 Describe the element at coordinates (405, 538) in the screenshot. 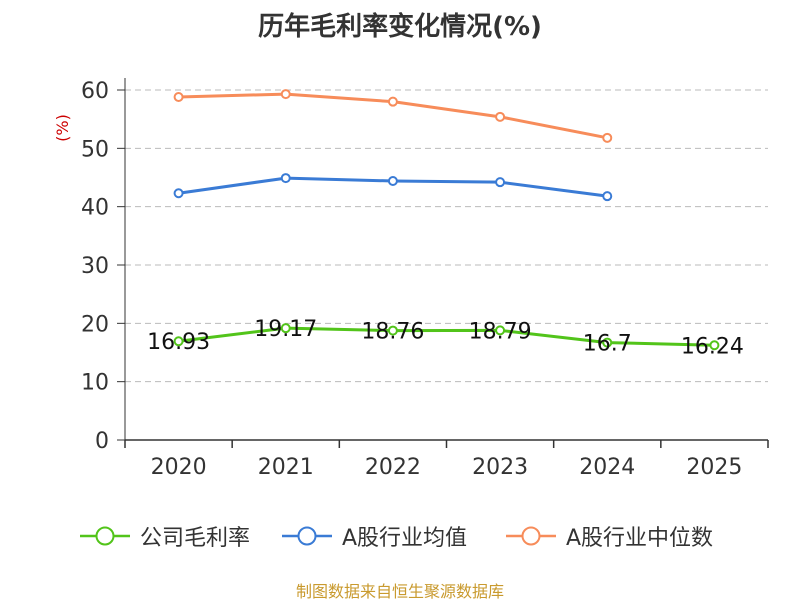

I see `legend-label: A股行业均值` at that location.